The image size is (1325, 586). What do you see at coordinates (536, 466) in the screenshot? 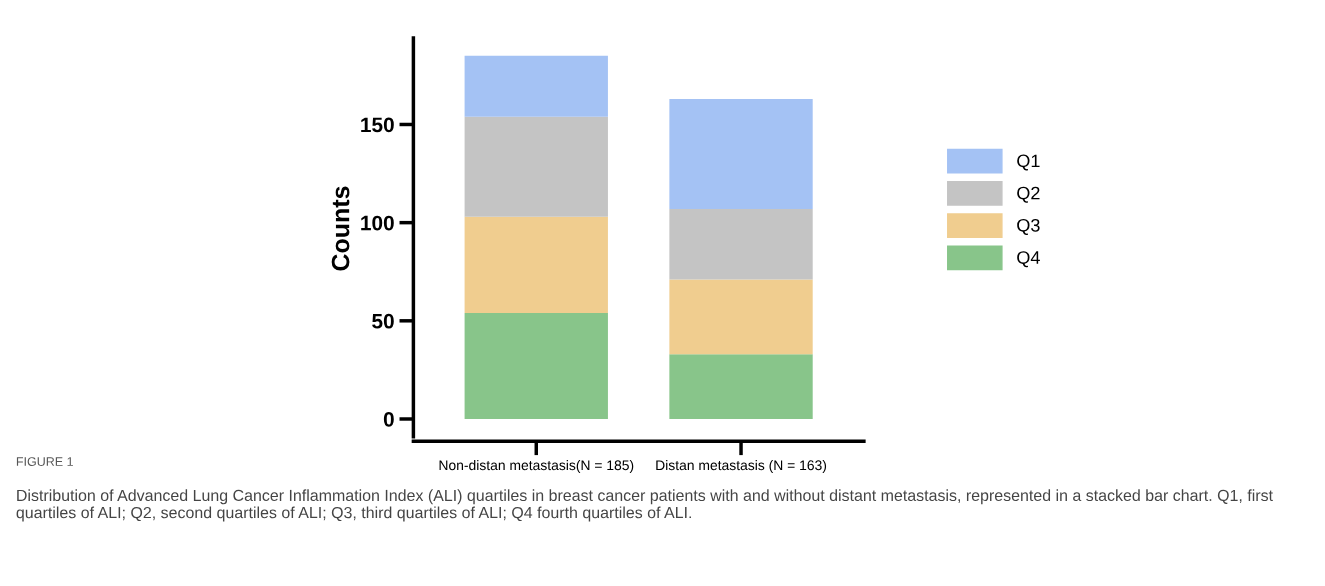
I see `x-tick-label: Non-distan metastasis(N = 185)` at bounding box center [536, 466].